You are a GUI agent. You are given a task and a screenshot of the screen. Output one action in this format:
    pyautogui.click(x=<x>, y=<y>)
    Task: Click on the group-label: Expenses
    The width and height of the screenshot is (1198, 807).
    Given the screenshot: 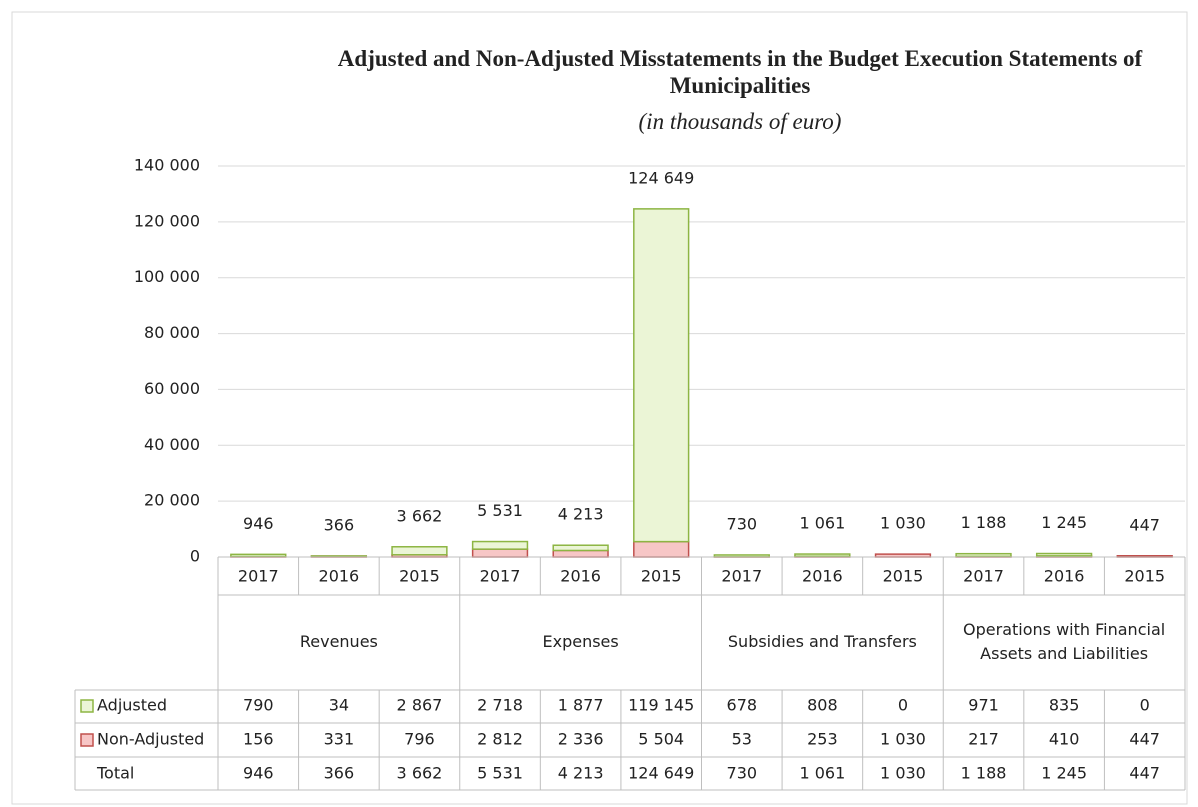 What is the action you would take?
    pyautogui.click(x=580, y=641)
    